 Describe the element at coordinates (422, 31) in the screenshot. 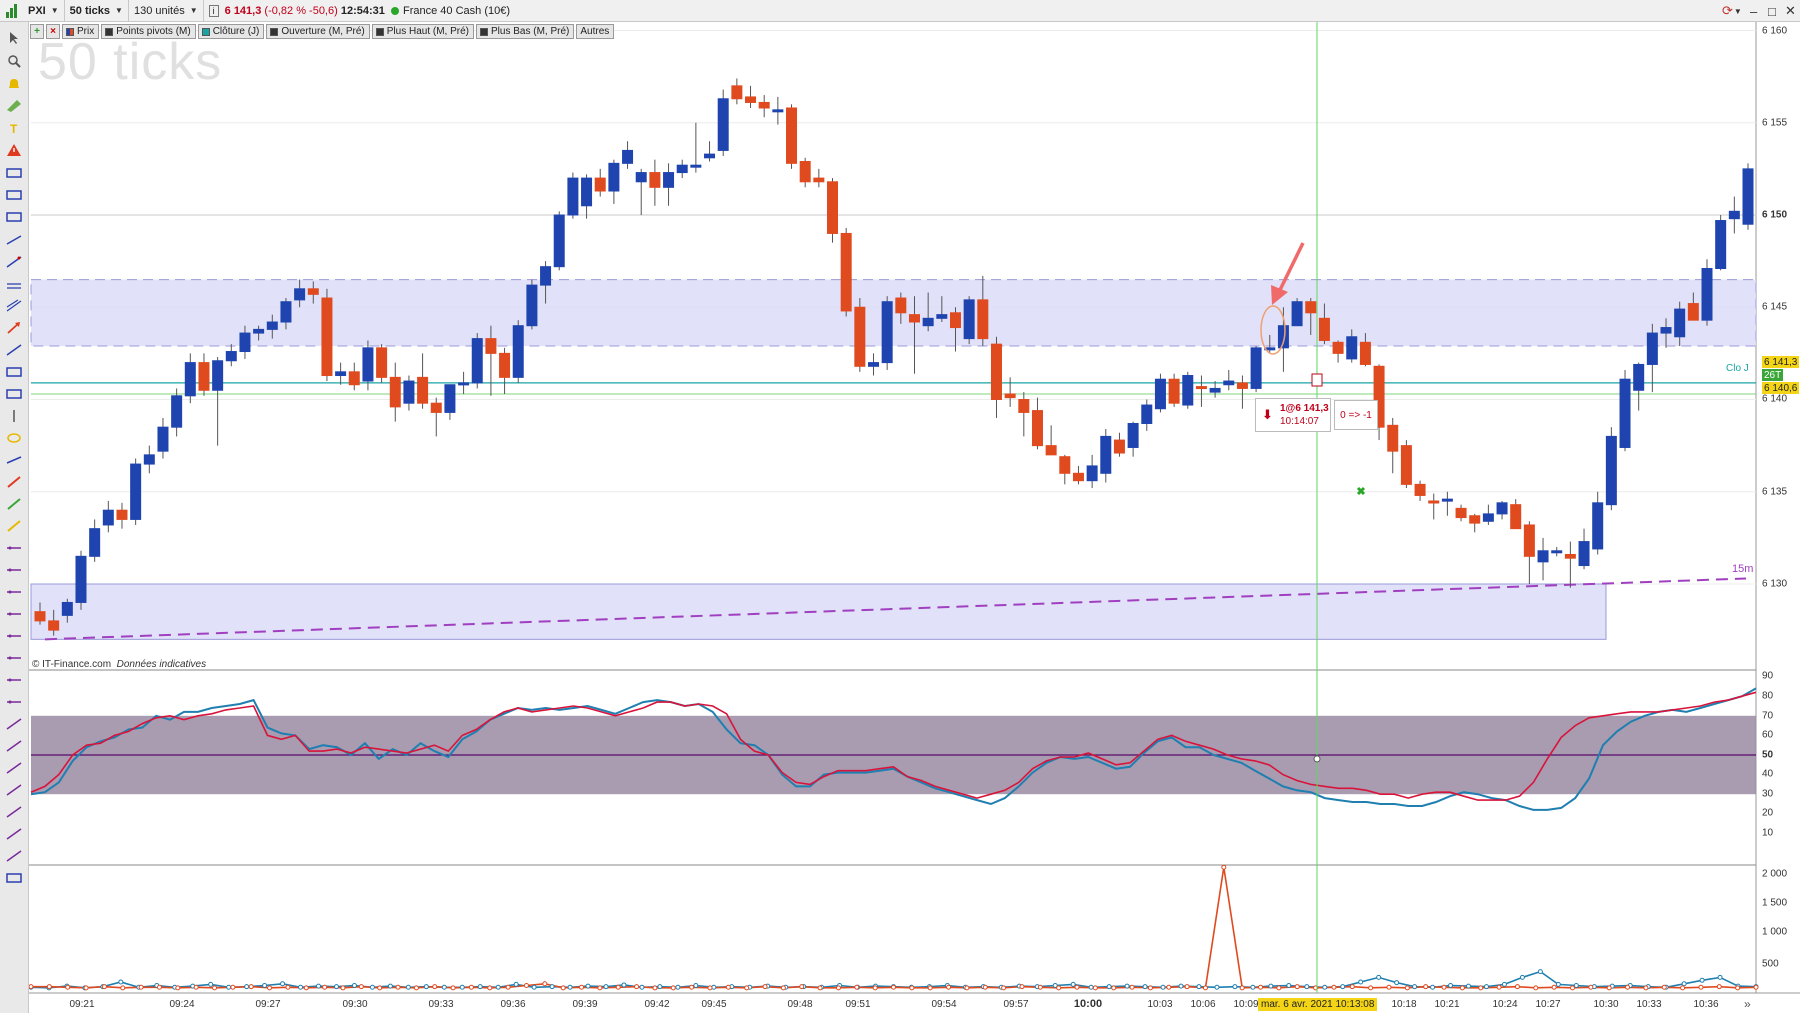

I see `legend-high: Plus Haut (M, Pré)` at that location.